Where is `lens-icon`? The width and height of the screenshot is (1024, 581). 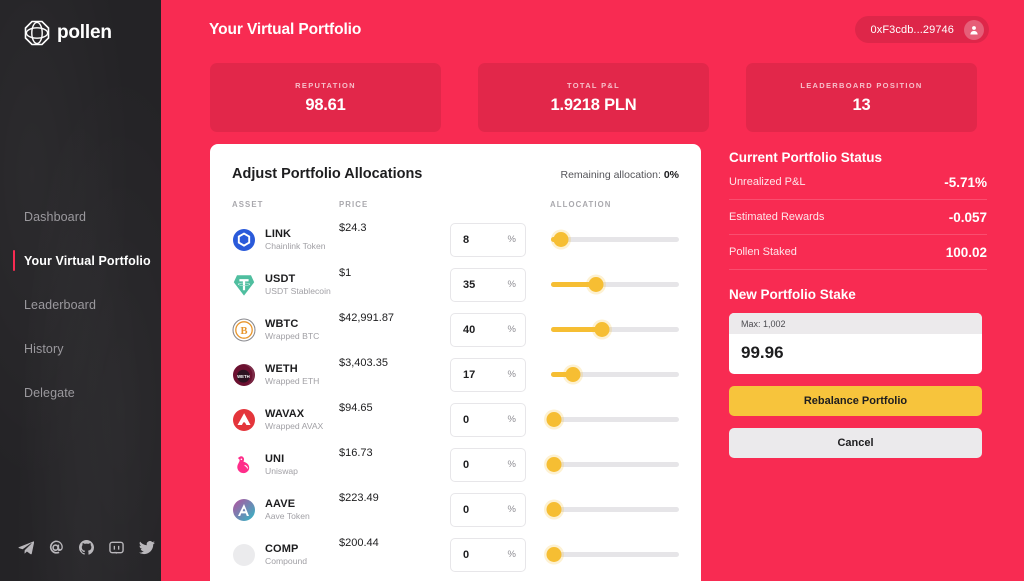 lens-icon is located at coordinates (56, 547).